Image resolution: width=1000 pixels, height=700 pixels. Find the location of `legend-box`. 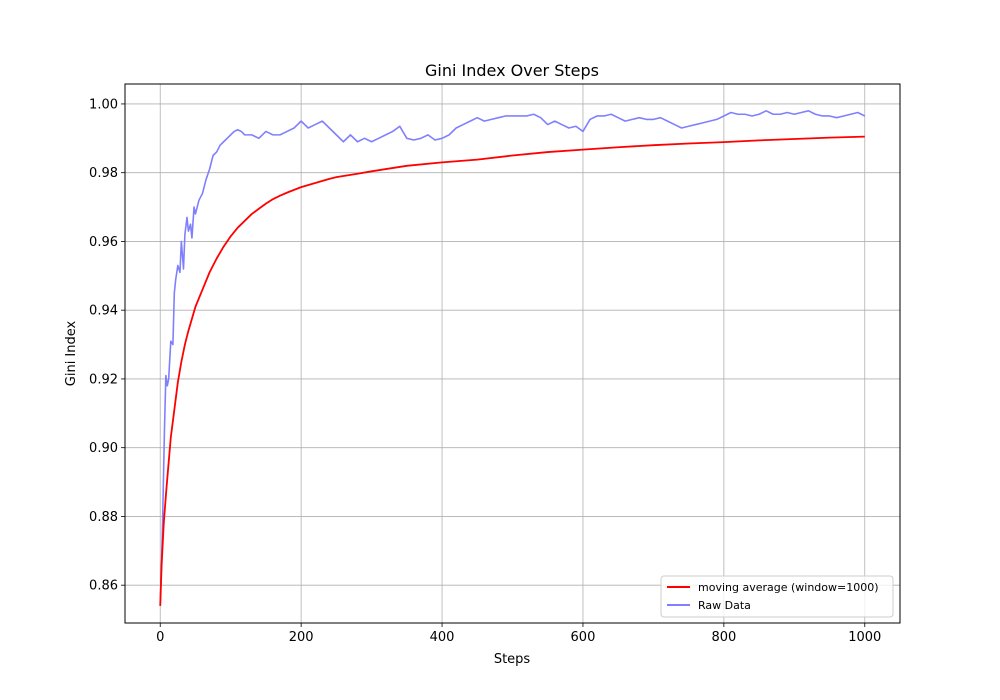

legend-box is located at coordinates (777, 596).